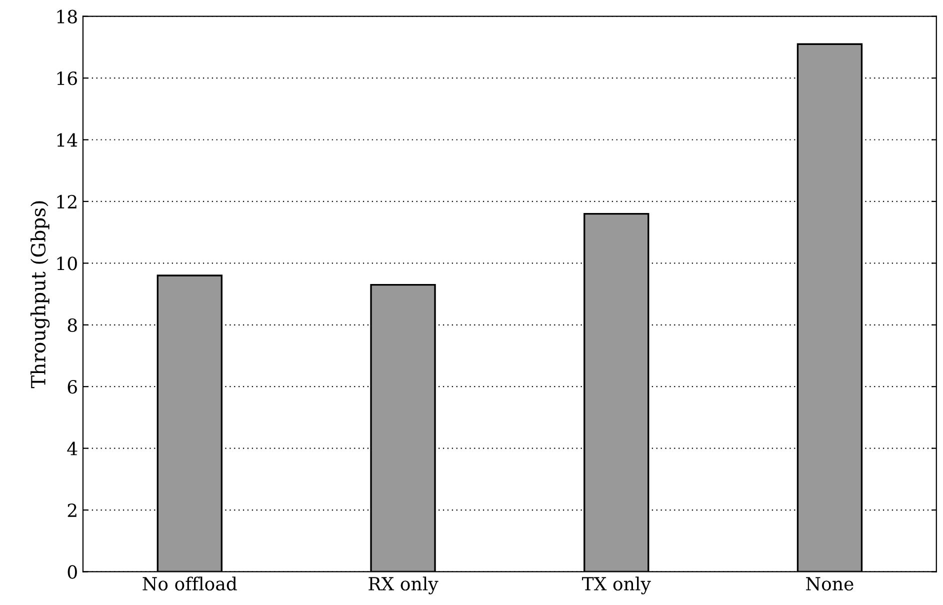 This screenshot has width=943, height=605. I want to click on y-tick-label: 4, so click(72, 449).